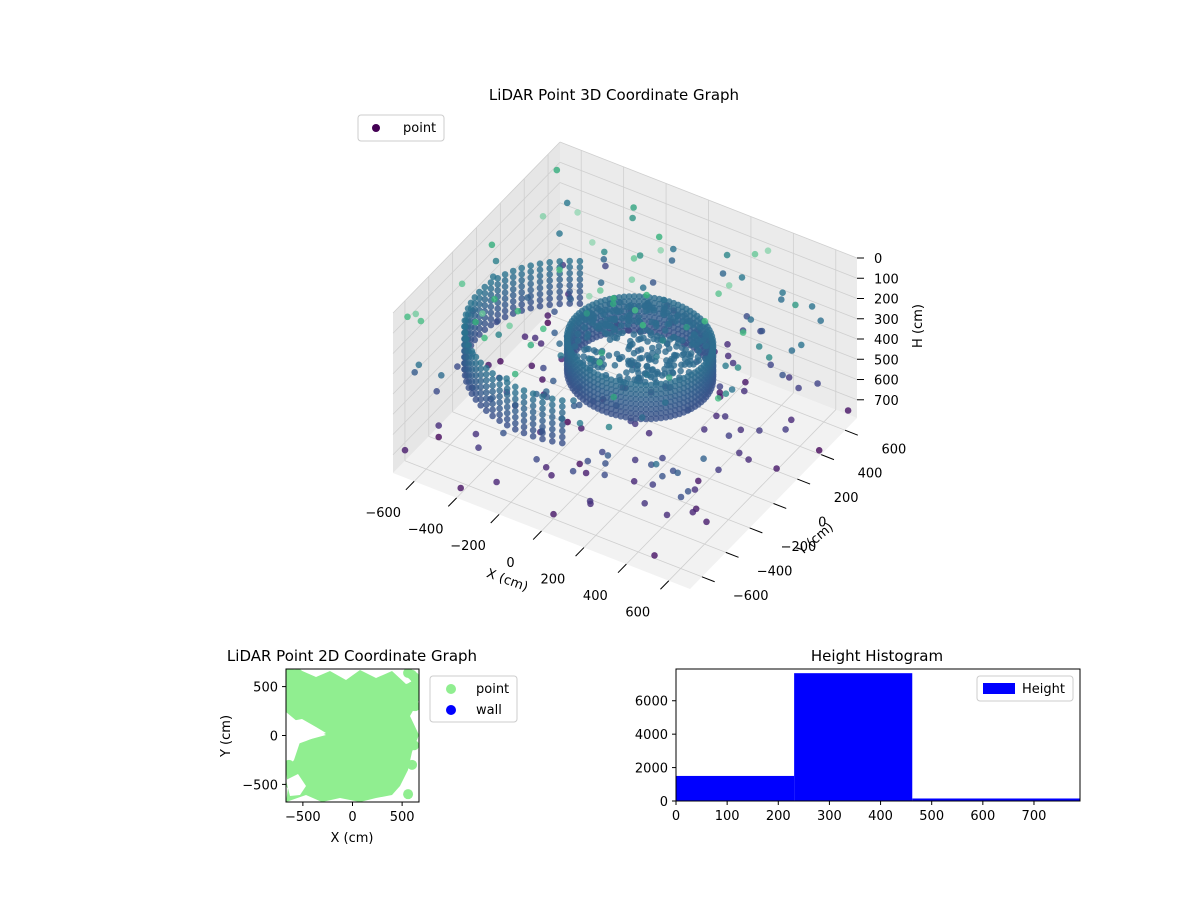 This screenshot has width=1200, height=900. Describe the element at coordinates (306, 733) in the screenshot. I see `chart-2d-gap-left` at that location.